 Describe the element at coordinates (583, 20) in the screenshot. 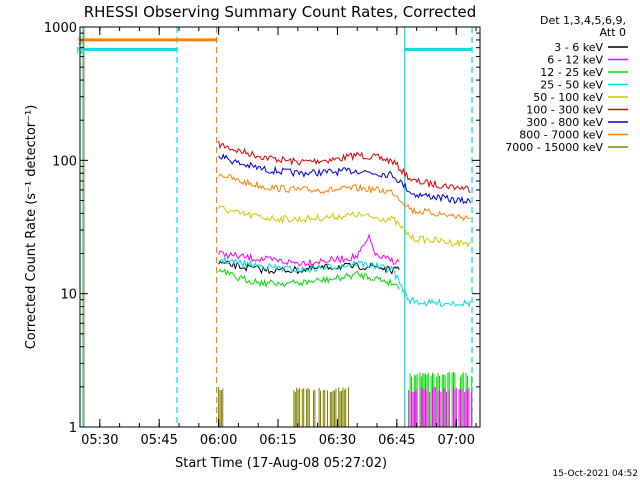

I see `legend-header: Det 1,3,4,5,6,9,` at that location.